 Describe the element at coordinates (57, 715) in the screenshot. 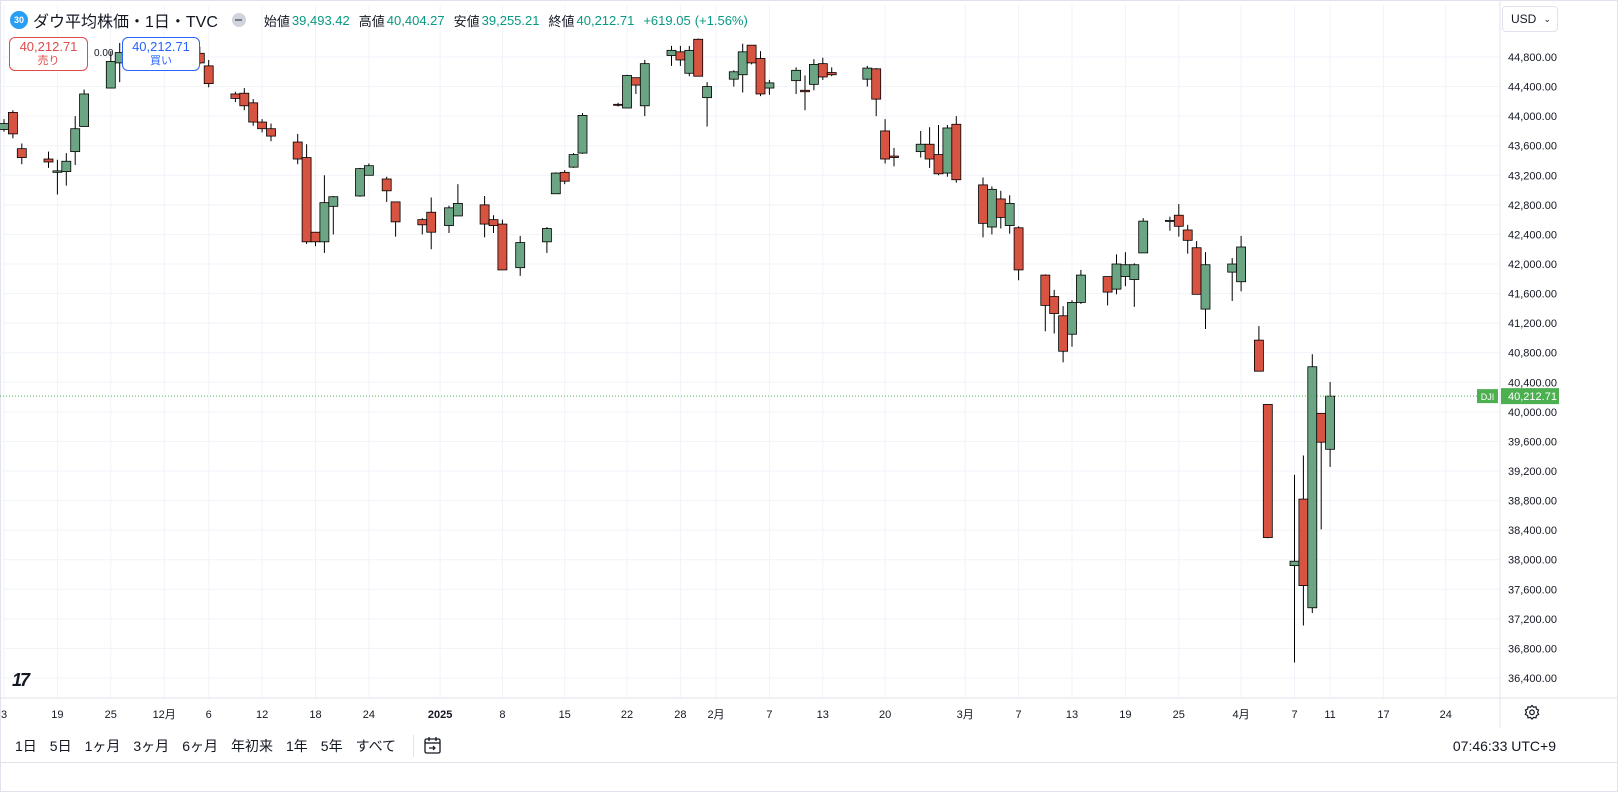

I see `x-tick-label: 19` at that location.